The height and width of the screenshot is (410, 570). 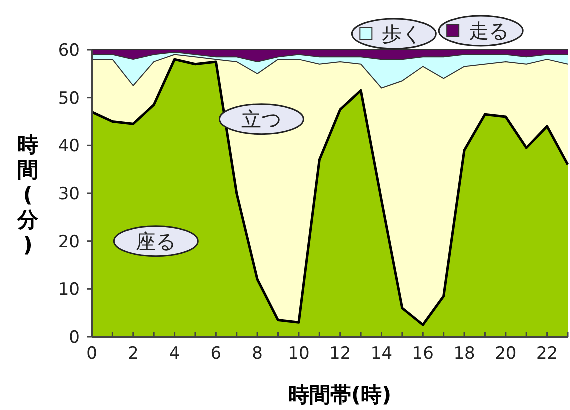 What do you see at coordinates (156, 241) in the screenshot?
I see `series-label: 座る` at bounding box center [156, 241].